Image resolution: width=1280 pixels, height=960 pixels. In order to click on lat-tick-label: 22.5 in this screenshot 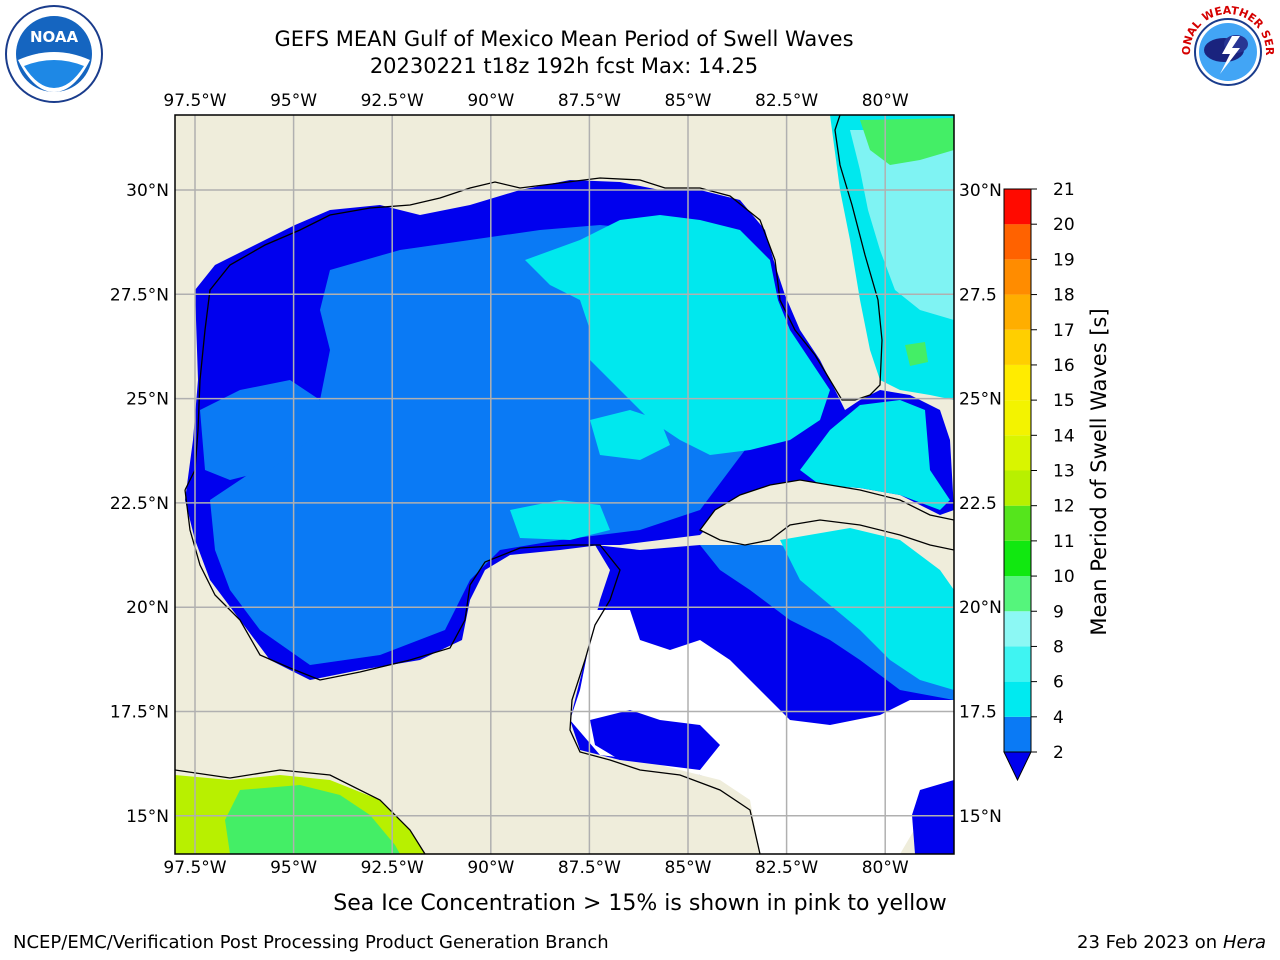, I will do `click(978, 504)`.